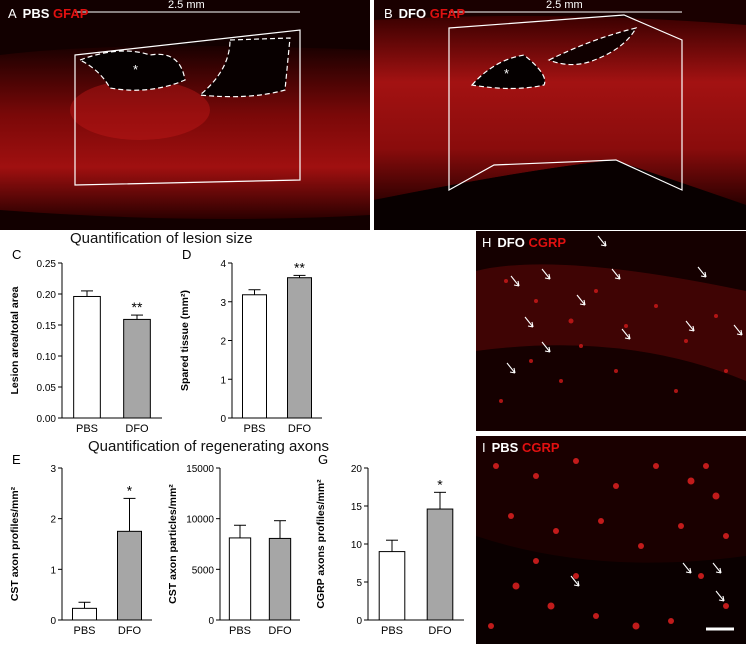 This screenshot has height=647, width=746. I want to click on y-tick-label: 0.00, so click(47, 419).